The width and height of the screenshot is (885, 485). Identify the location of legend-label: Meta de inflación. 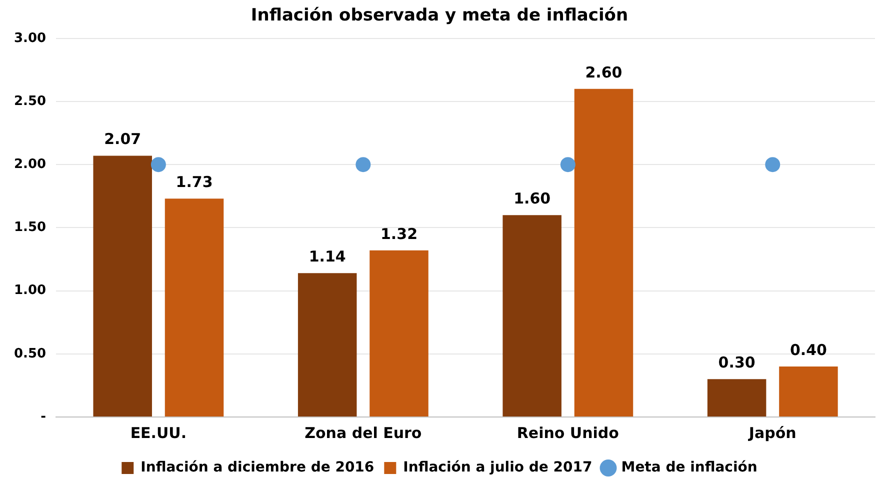
(689, 468).